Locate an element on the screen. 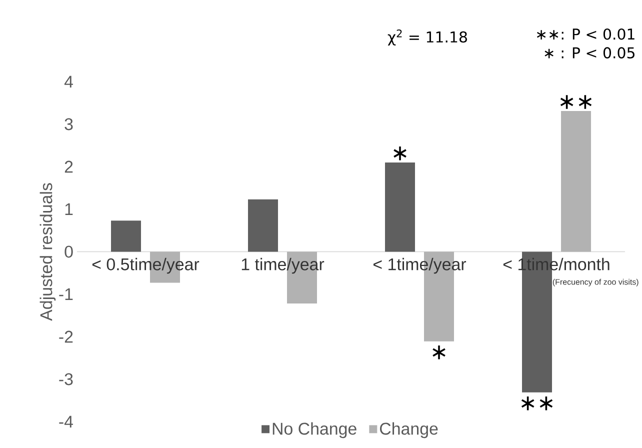  y-tick-label: -1 is located at coordinates (66, 294).